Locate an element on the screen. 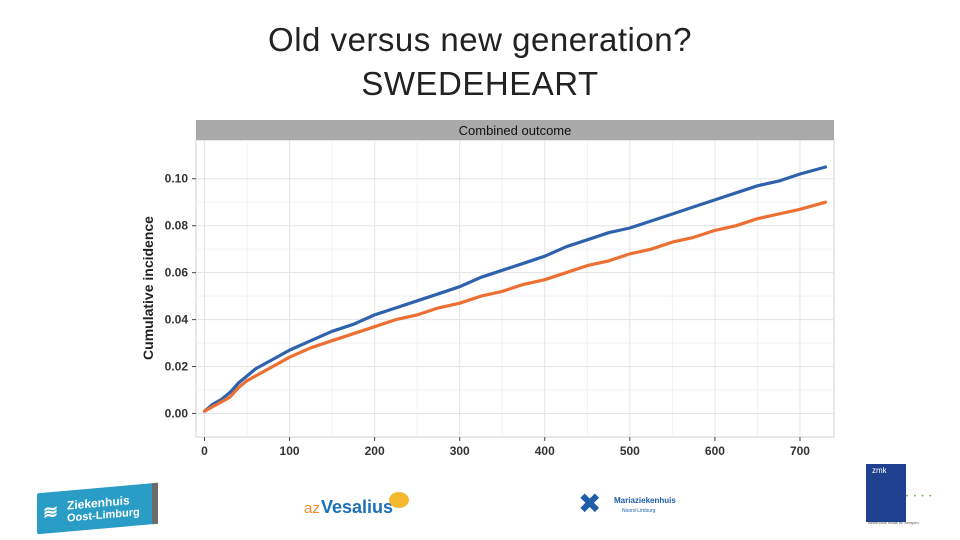 The image size is (960, 540). az-vesalius-logo: az Vesalius is located at coordinates (359, 507).